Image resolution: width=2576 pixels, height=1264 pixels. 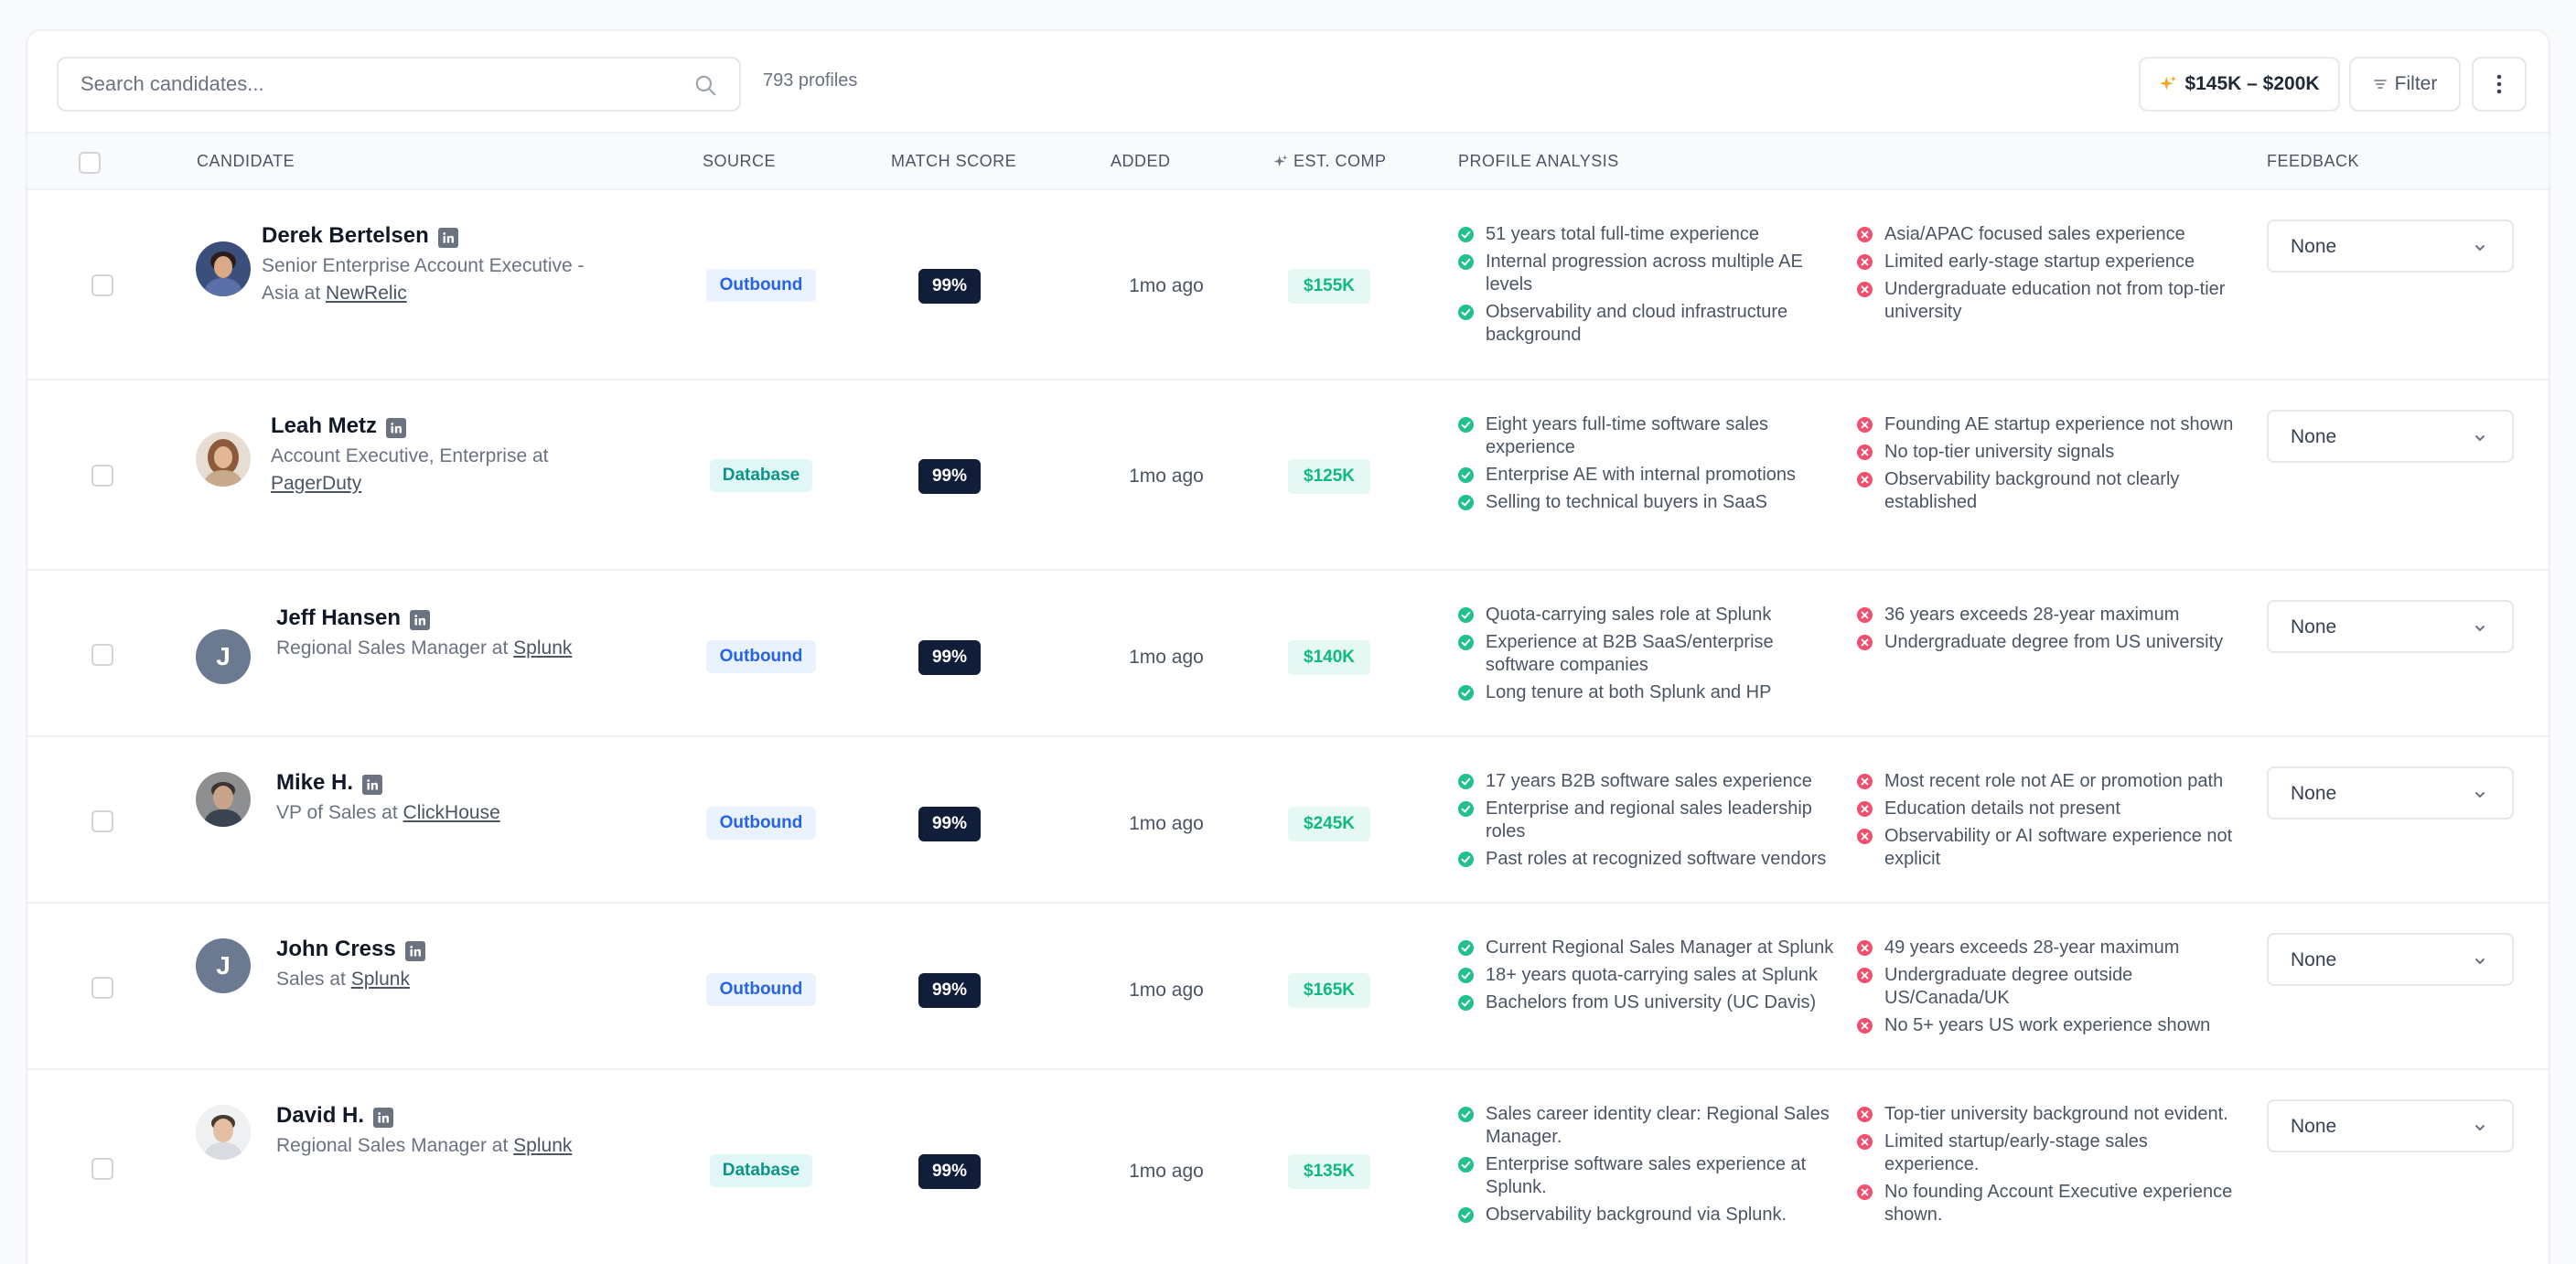 I want to click on concern-text: Founding AE startup experience not shown, so click(x=2059, y=424).